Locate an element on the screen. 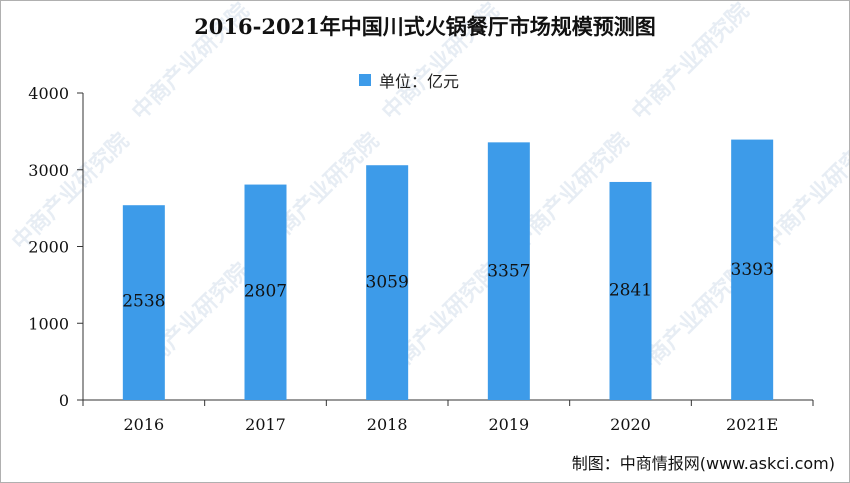 This screenshot has height=483, width=850. source-note: 制图：中商情报网(www.askci.com) is located at coordinates (703, 463).